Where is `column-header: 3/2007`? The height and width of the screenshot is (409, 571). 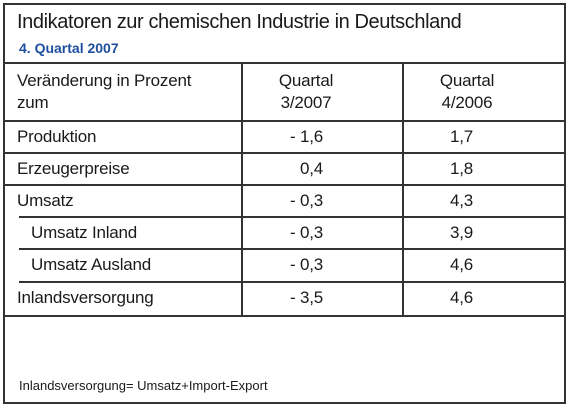 column-header: 3/2007 is located at coordinates (306, 102).